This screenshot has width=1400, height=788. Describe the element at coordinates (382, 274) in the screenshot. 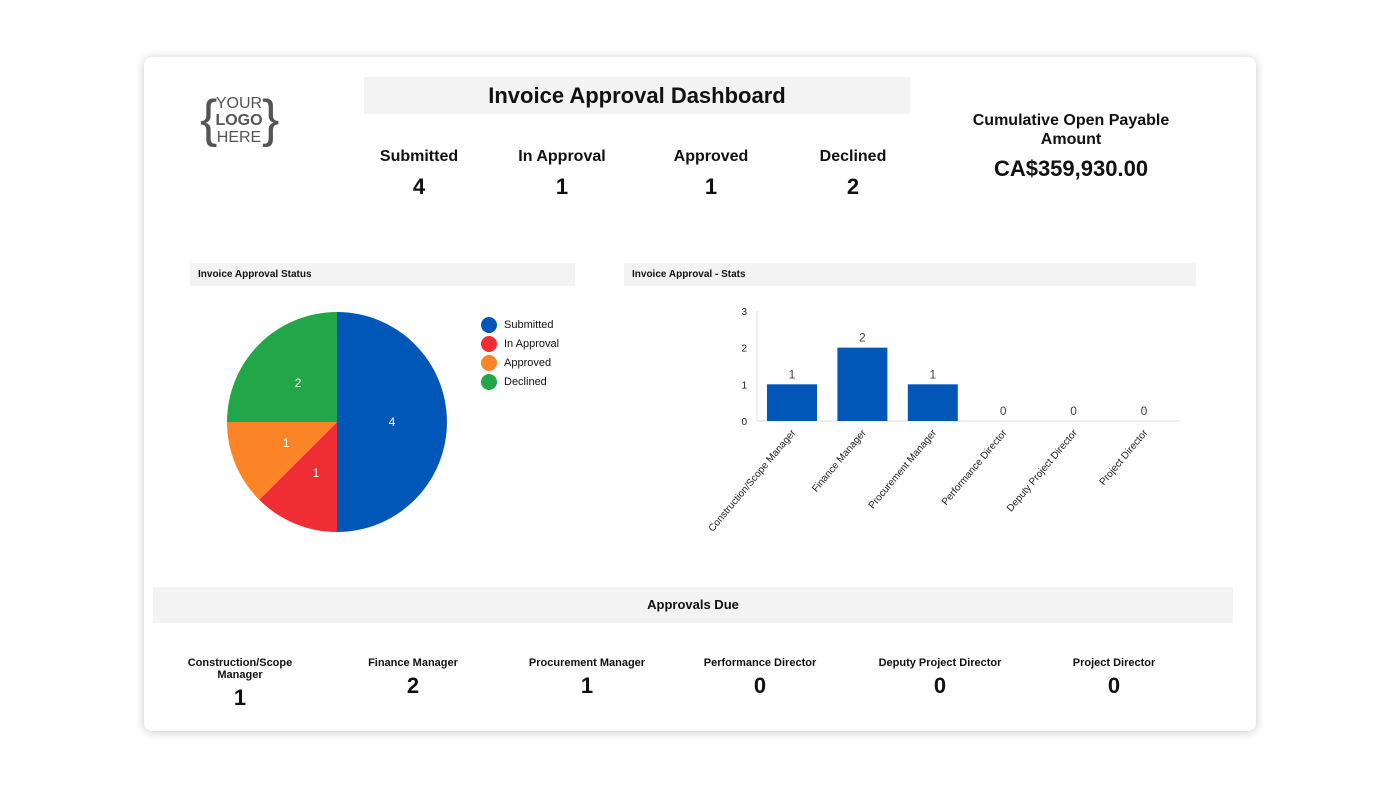

I see `pie-chart-title: Invoice Approval Status` at that location.